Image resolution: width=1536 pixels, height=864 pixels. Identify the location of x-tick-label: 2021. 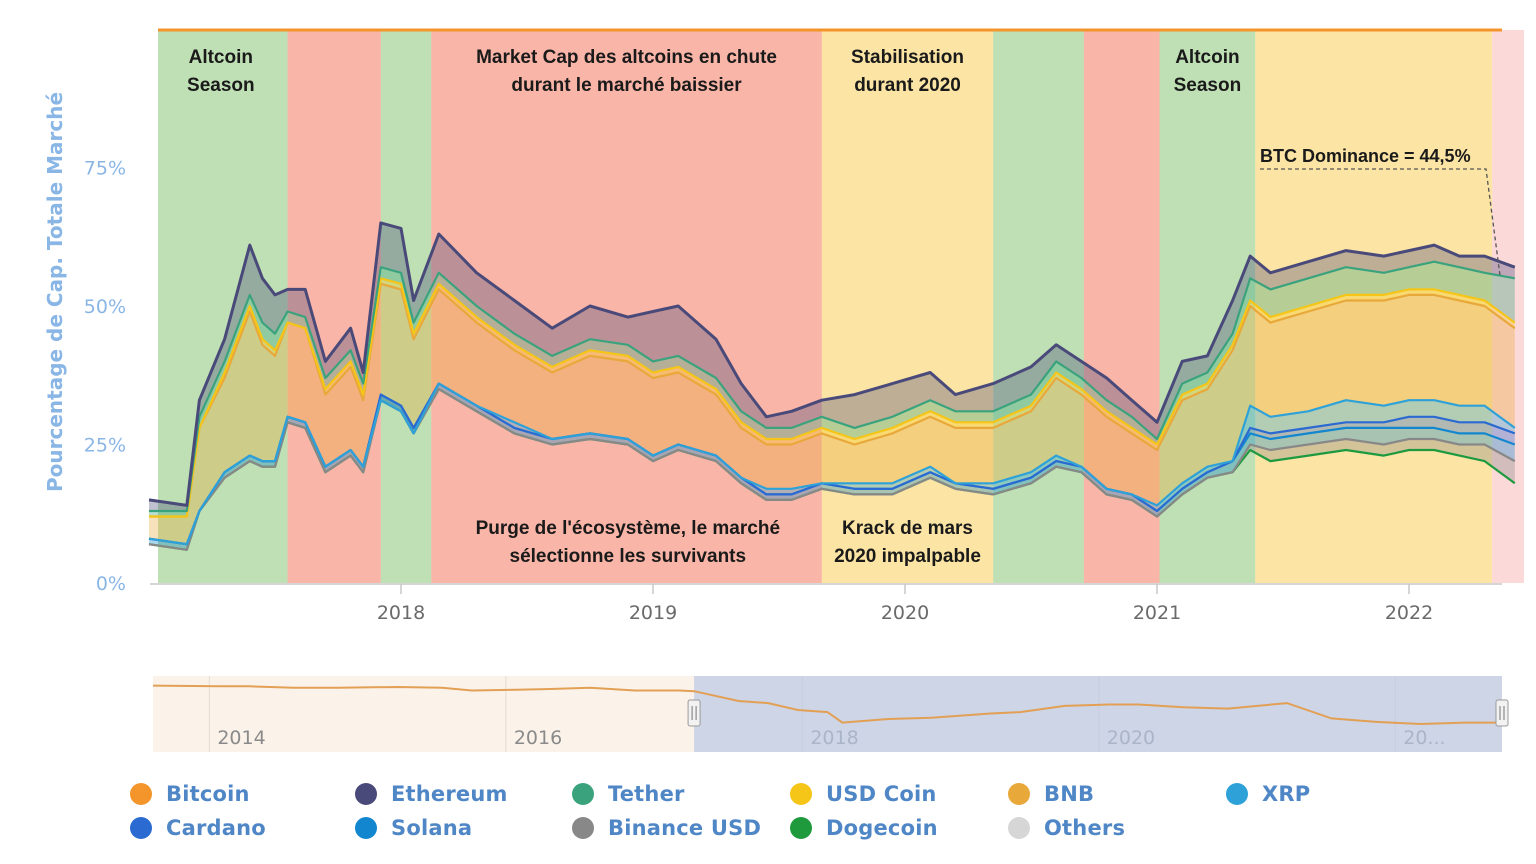
(1157, 613).